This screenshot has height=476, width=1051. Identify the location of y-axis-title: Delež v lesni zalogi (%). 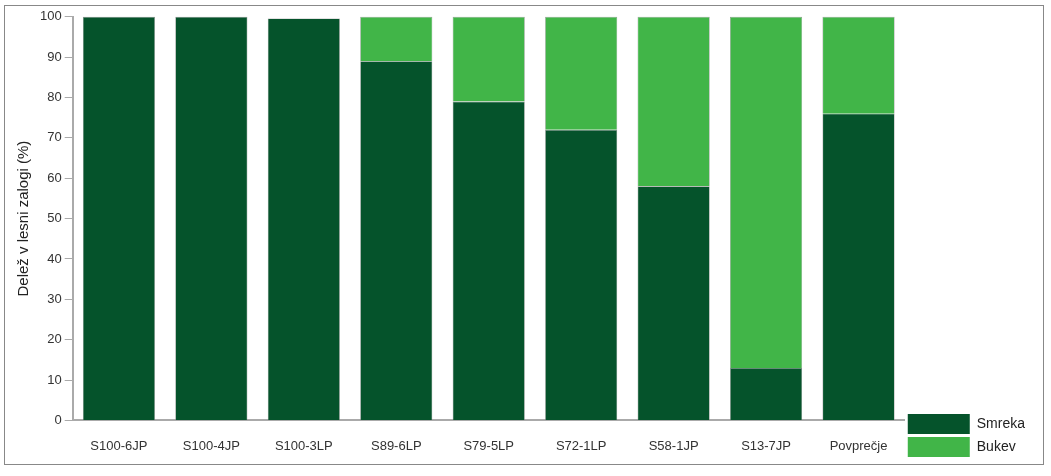
(23, 218).